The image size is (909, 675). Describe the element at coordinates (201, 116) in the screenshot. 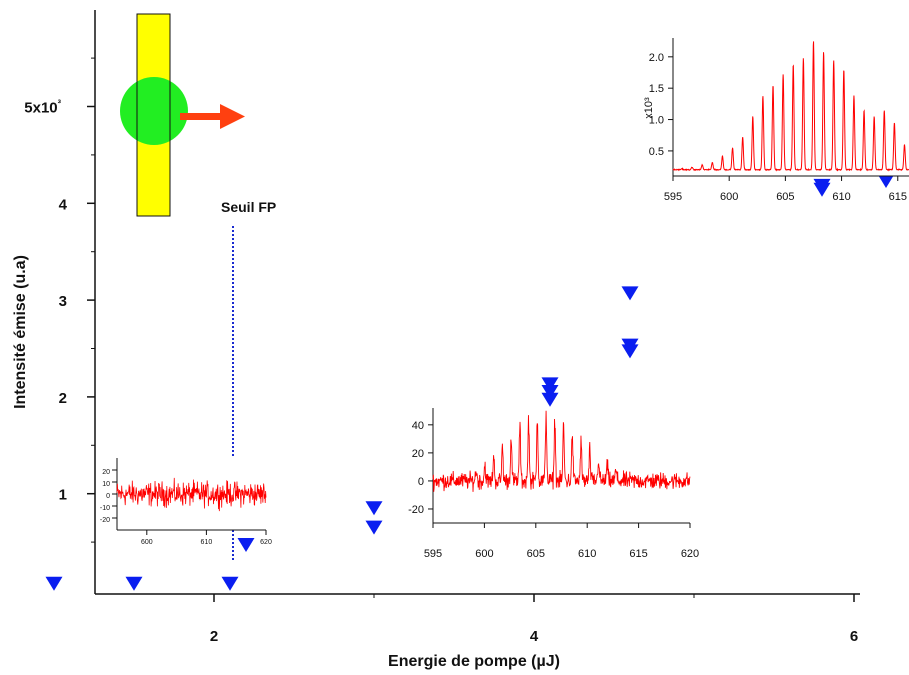

I see `emission-arrow-shaft` at that location.